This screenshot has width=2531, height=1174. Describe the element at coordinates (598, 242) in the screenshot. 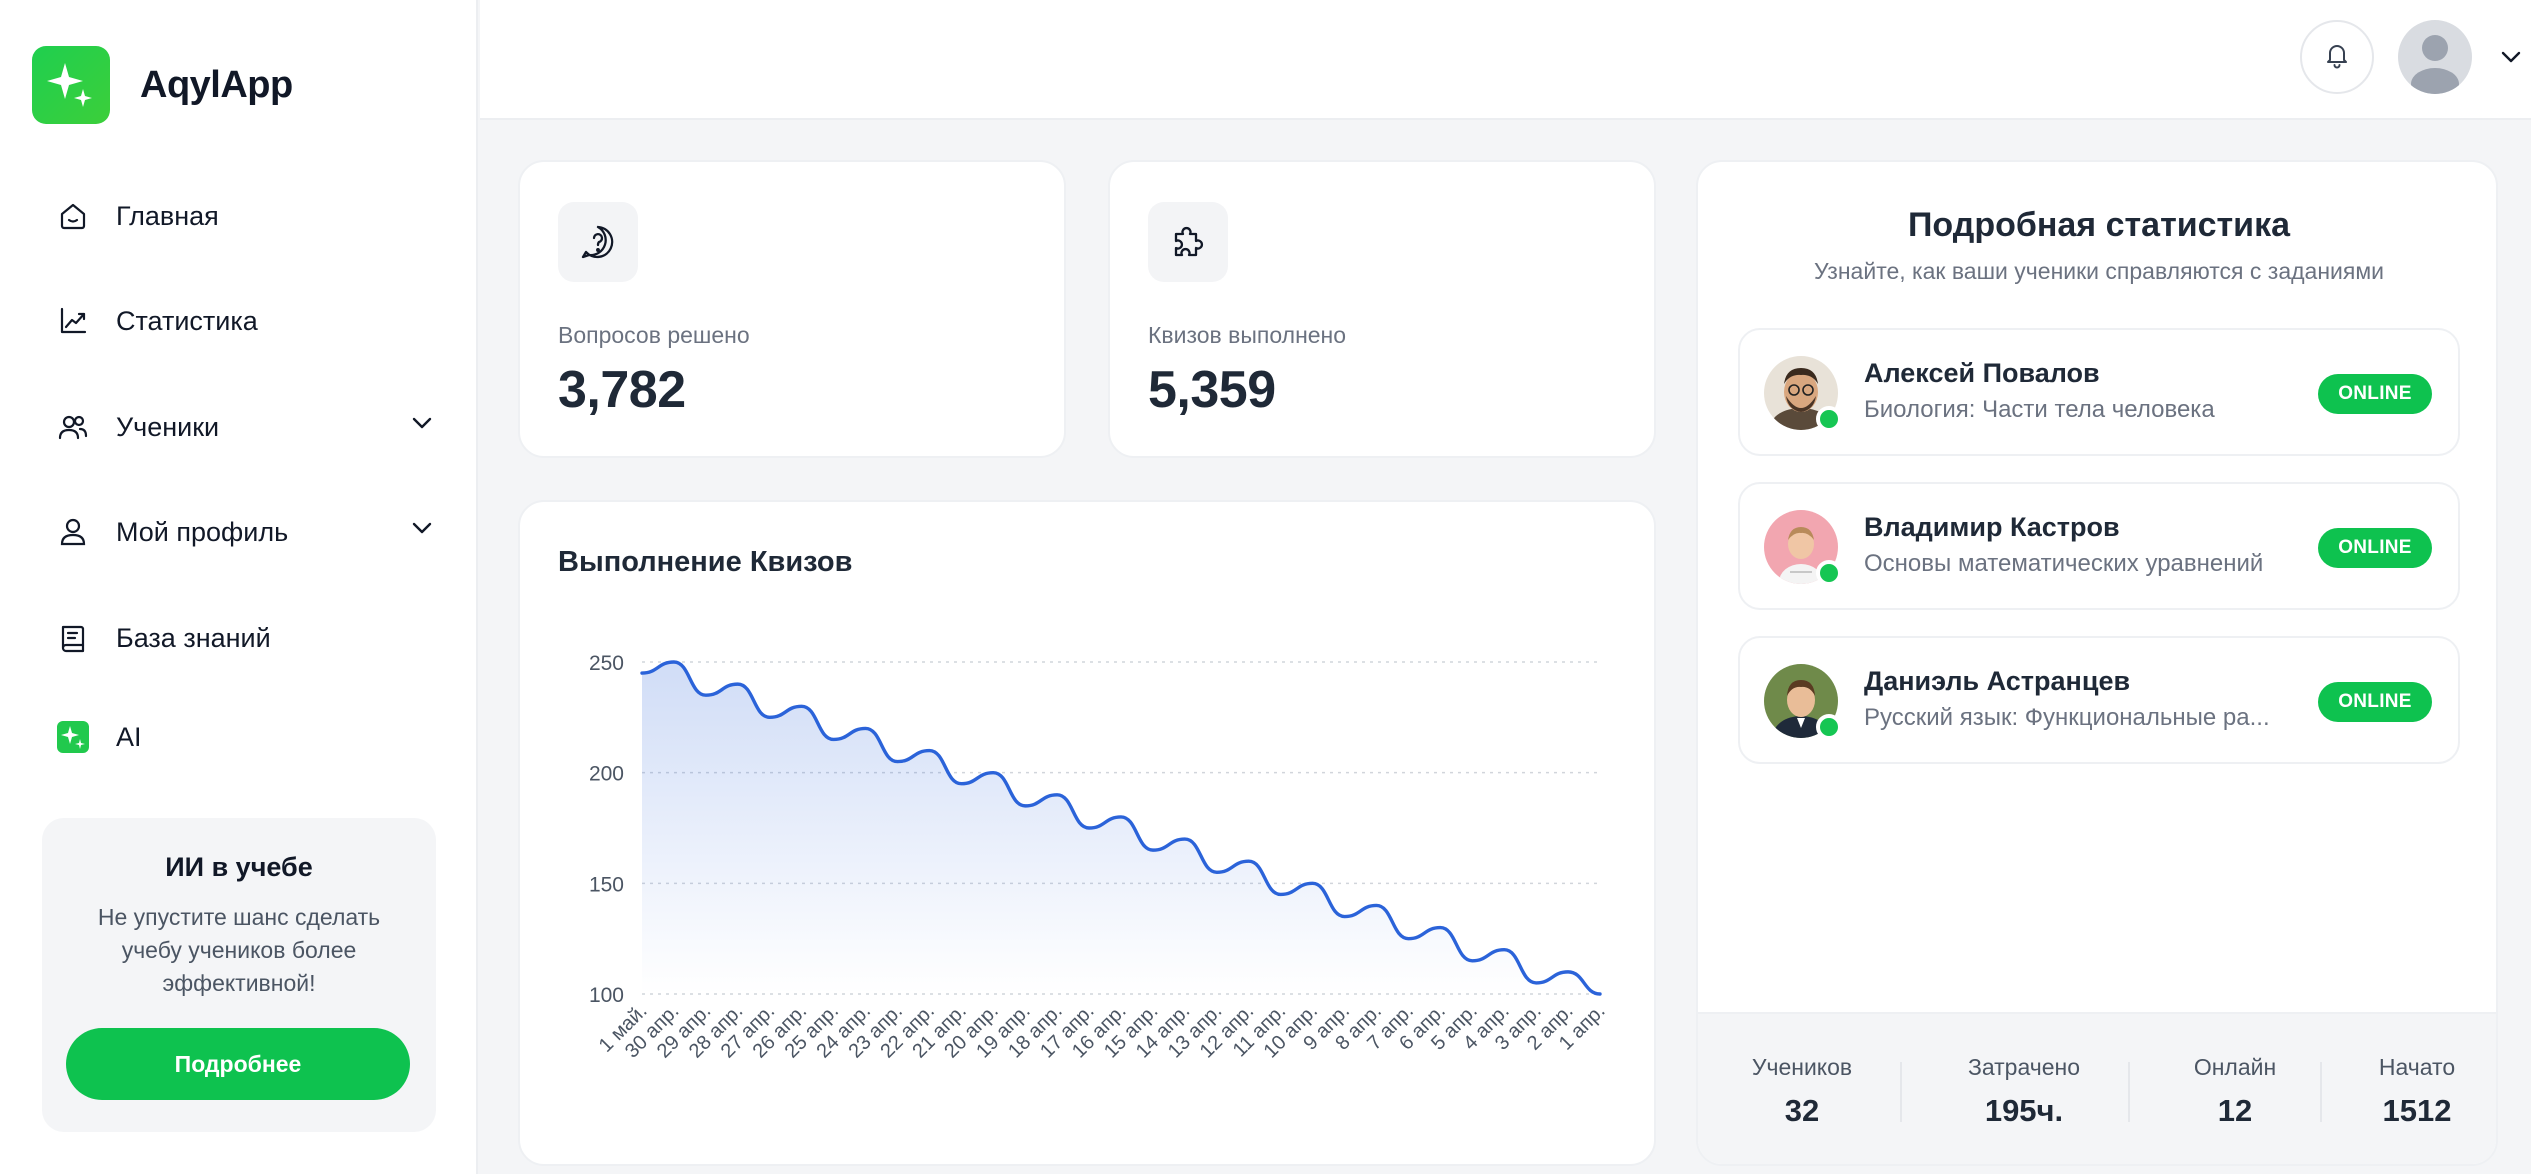

I see `question-bubble-icon` at that location.